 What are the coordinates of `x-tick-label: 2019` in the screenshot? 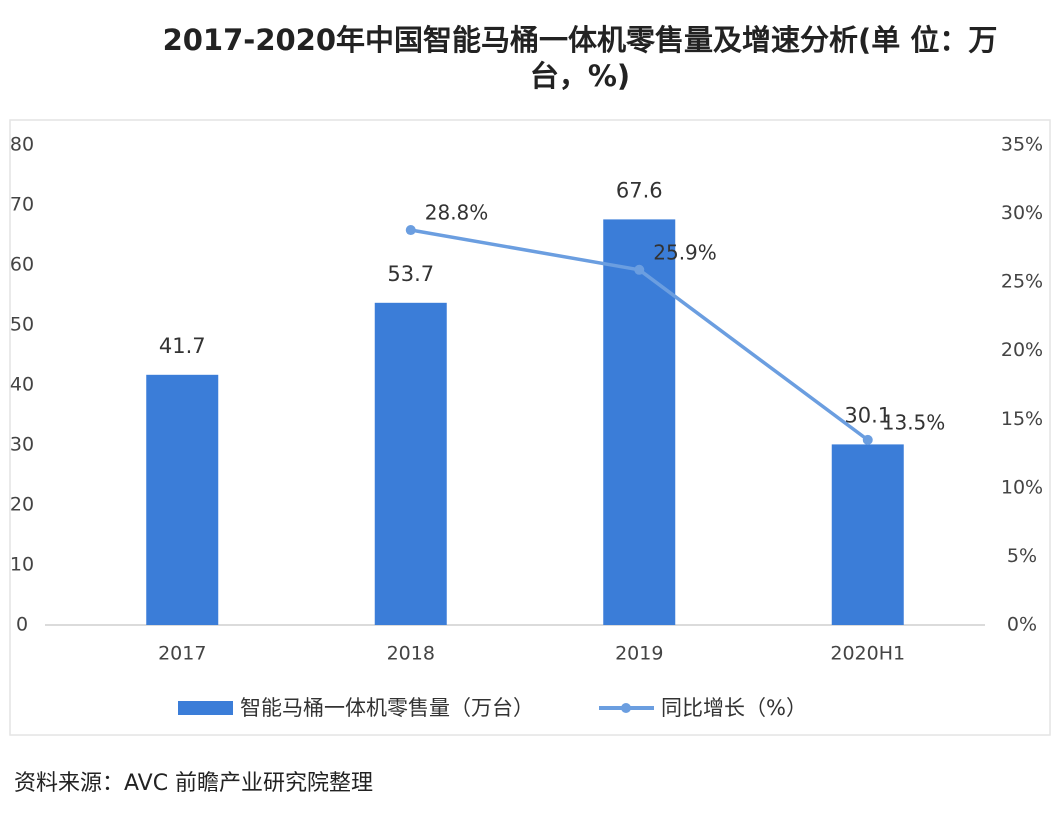 It's located at (639, 654).